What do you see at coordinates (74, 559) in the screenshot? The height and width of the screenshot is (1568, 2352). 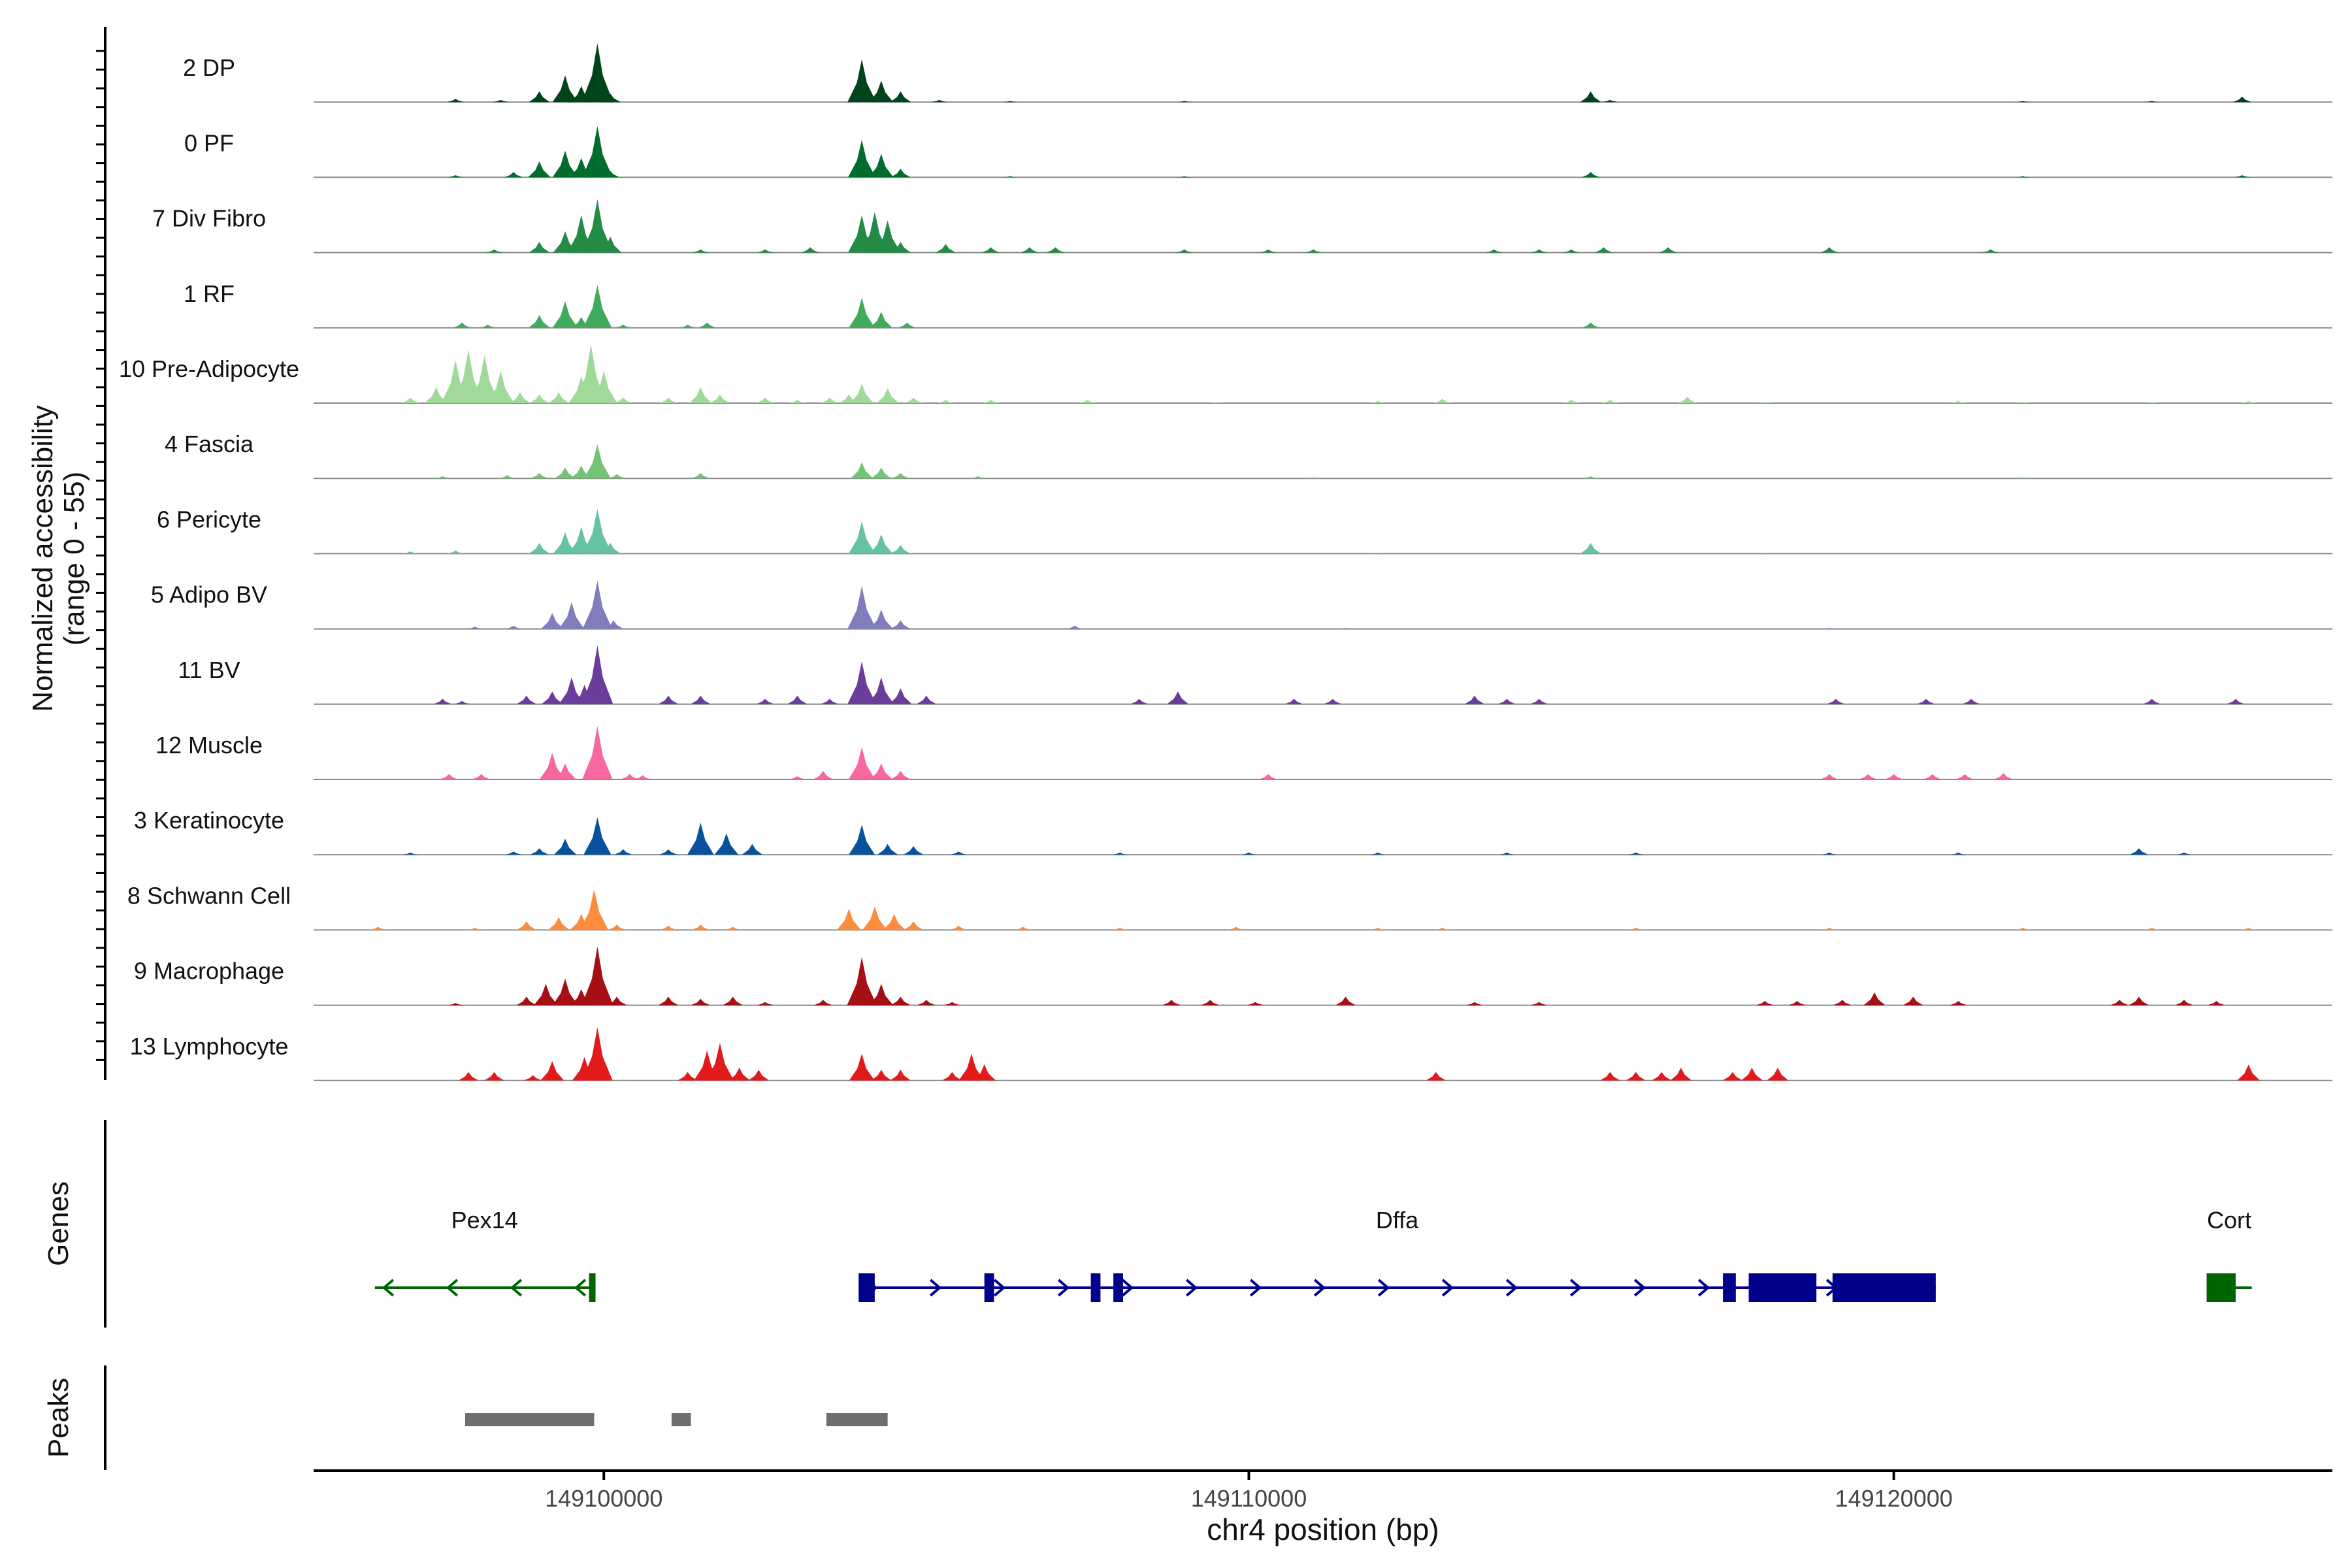 I see `y-axis-title-line2: (range 0 - 55)` at bounding box center [74, 559].